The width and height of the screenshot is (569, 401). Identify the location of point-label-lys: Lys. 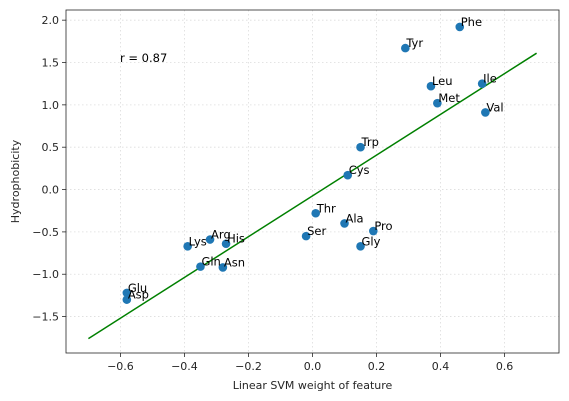
(198, 241).